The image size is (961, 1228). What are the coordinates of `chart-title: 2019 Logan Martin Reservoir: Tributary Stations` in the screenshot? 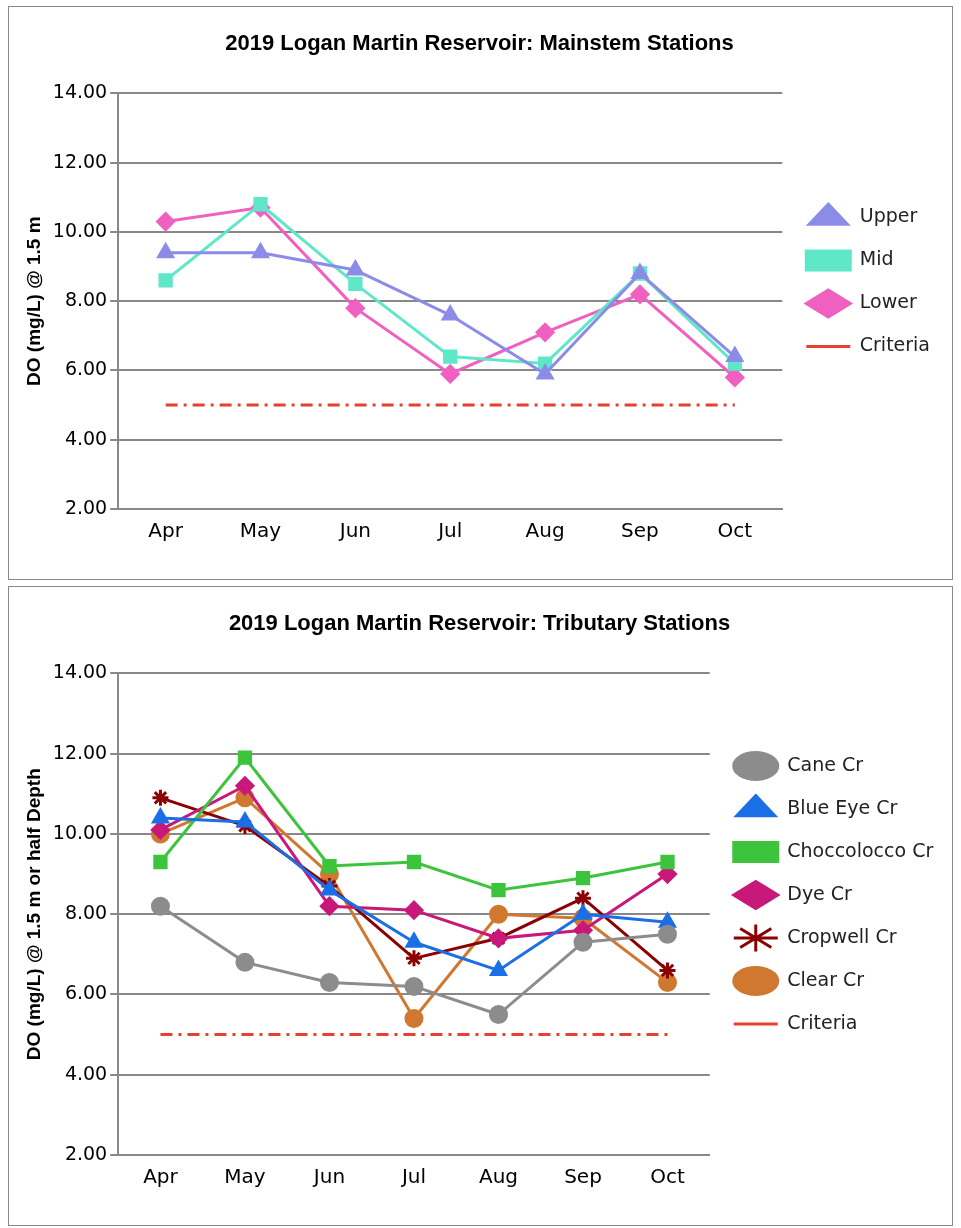 It's located at (479, 623).